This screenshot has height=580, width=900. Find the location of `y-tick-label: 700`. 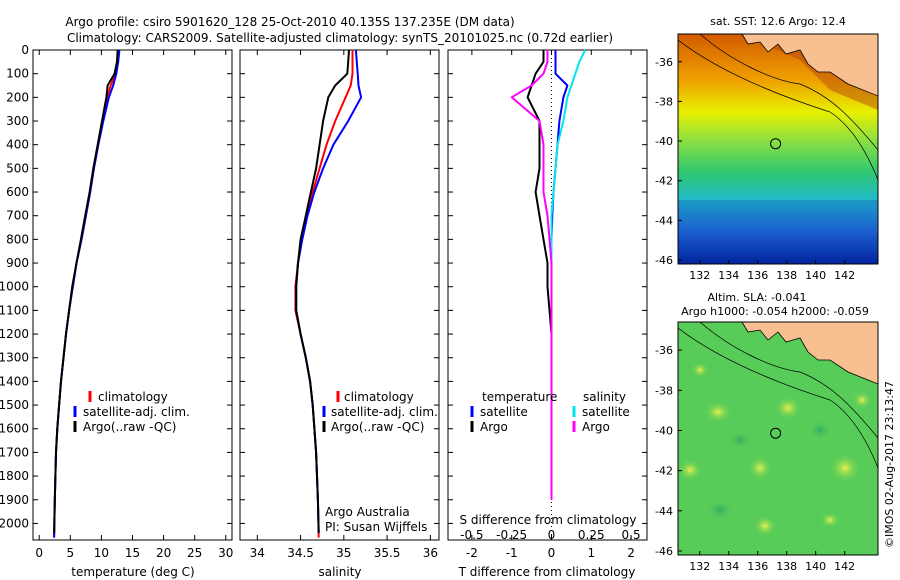

y-tick-label: 700 is located at coordinates (17, 216).